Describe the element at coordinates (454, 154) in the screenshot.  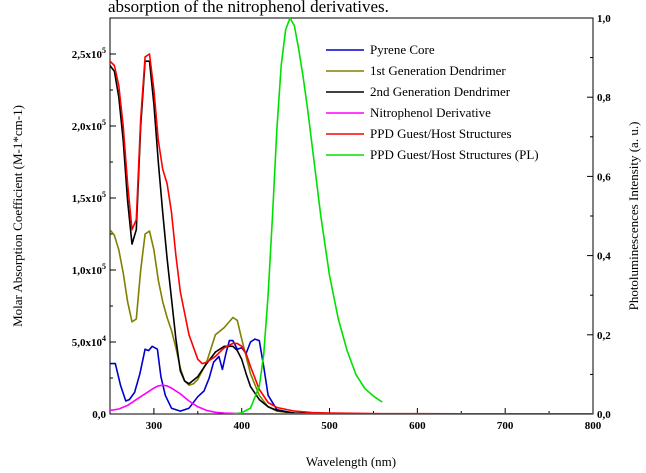
I see `legend-entry: PPD Guest/Host Structures (PL)` at that location.